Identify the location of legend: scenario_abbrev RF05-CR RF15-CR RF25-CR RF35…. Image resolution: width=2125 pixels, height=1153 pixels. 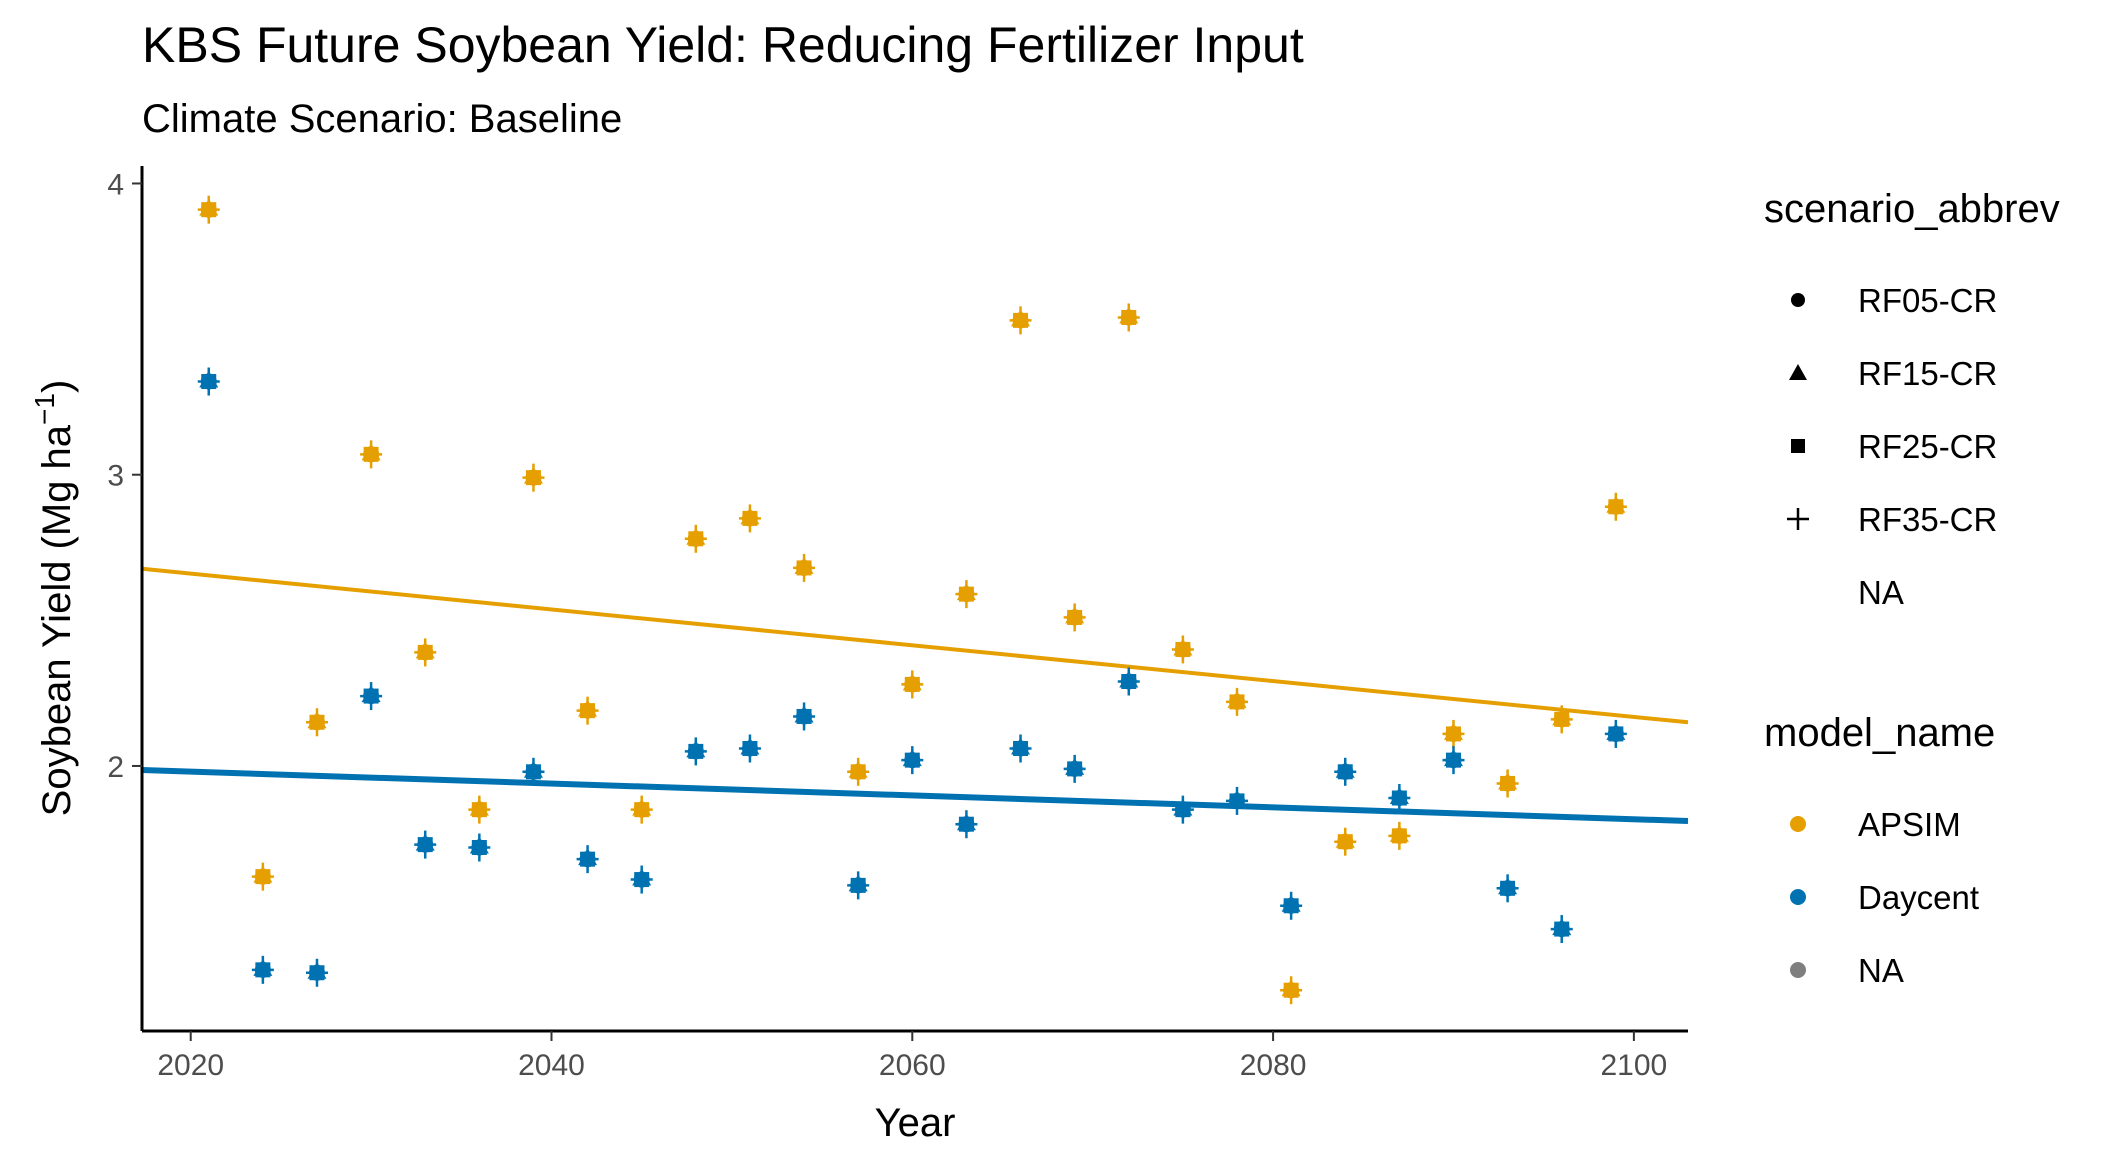
(1912, 588).